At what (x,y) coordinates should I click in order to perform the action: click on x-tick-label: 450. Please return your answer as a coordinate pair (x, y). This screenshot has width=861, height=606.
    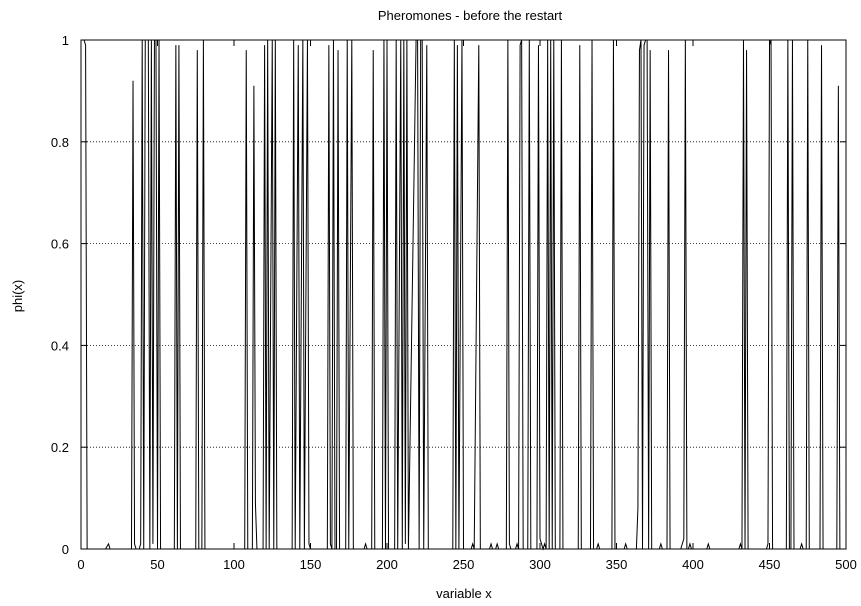
    Looking at the image, I should click on (770, 564).